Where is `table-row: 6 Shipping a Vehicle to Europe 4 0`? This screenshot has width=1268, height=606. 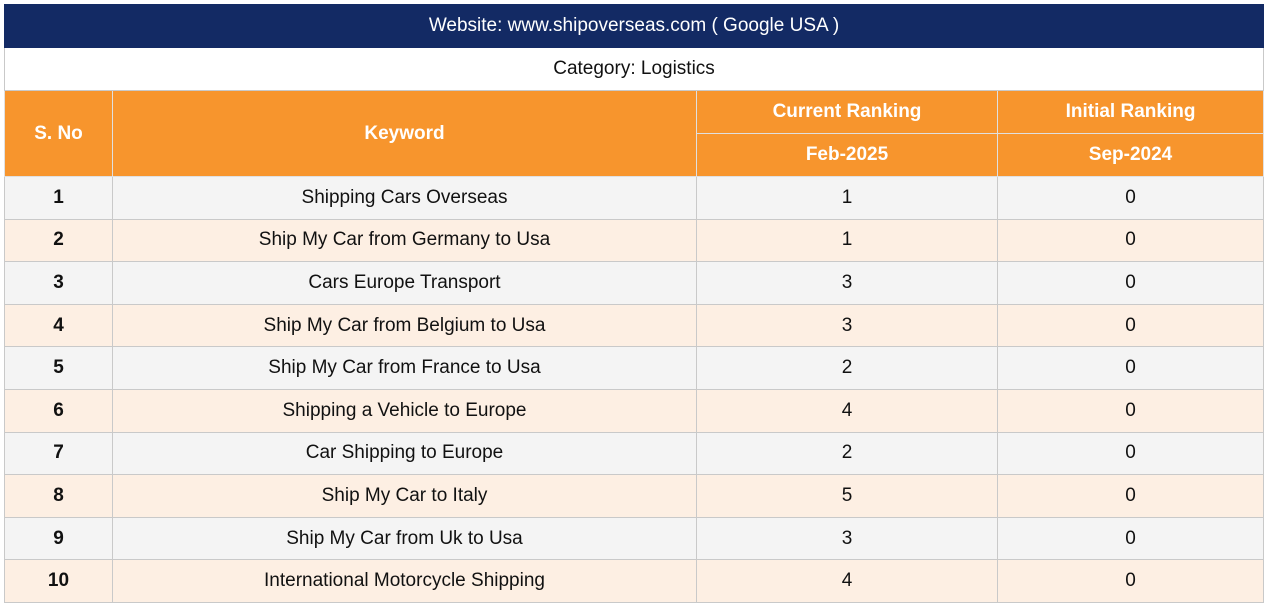 table-row: 6 Shipping a Vehicle to Europe 4 0 is located at coordinates (634, 410).